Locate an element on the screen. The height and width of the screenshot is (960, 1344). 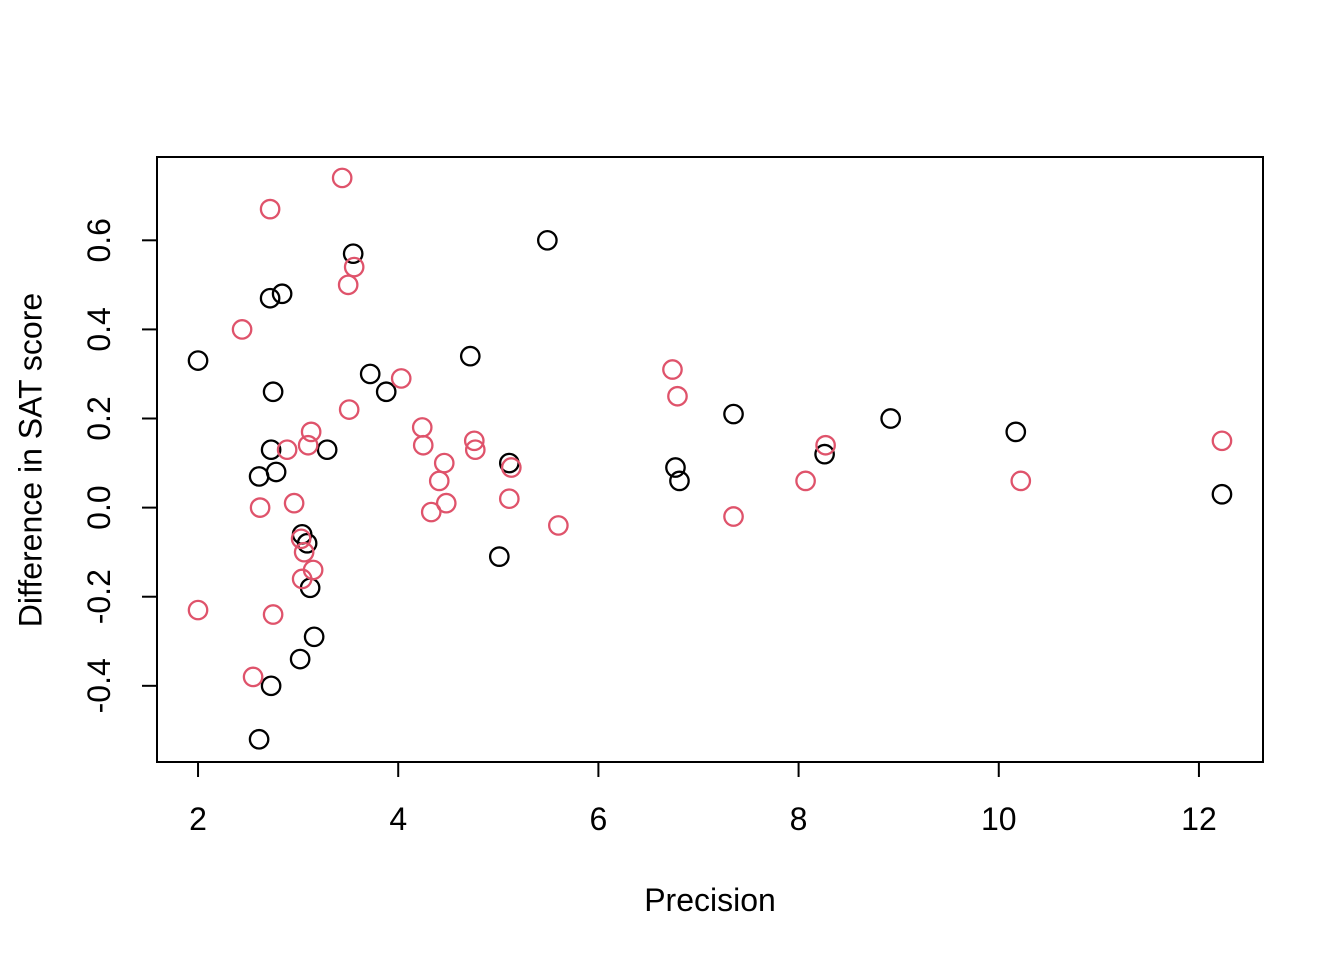
y-axis: -0.4 -0.2 0.0 0.2 0.4 0.6 is located at coordinates (119, 465).